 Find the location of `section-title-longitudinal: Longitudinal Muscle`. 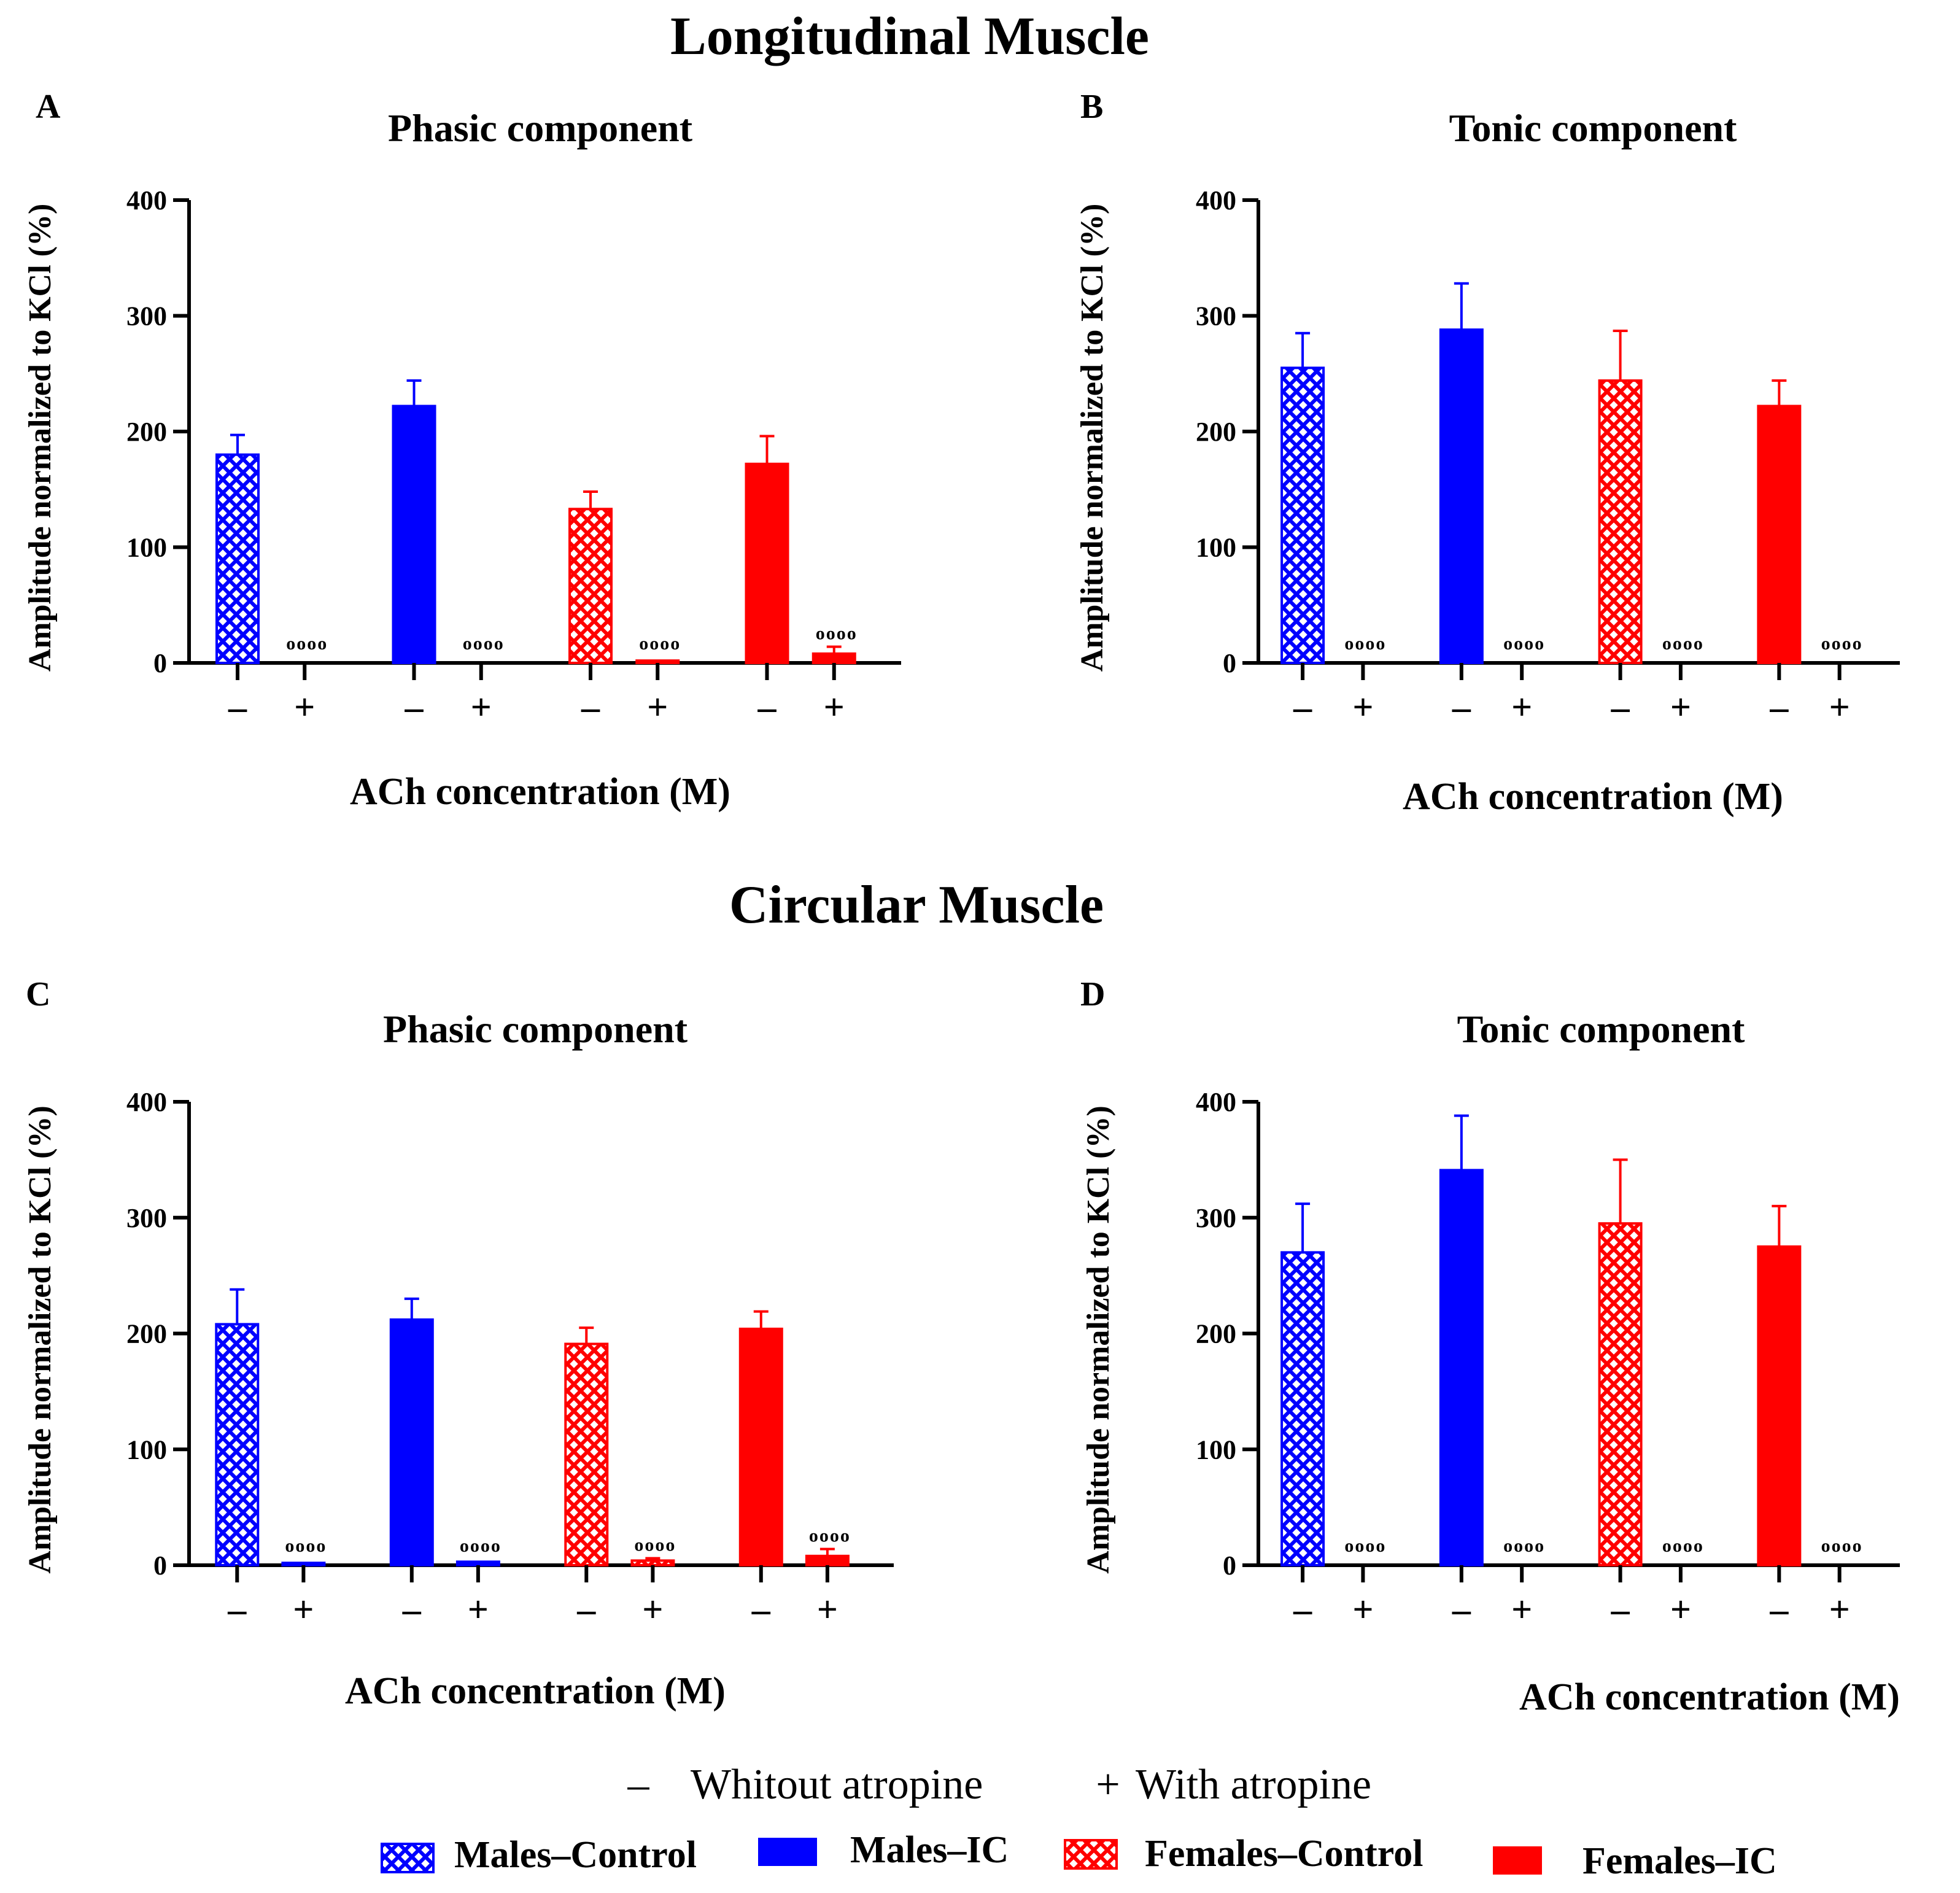

section-title-longitudinal: Longitudinal Muscle is located at coordinates (909, 36).